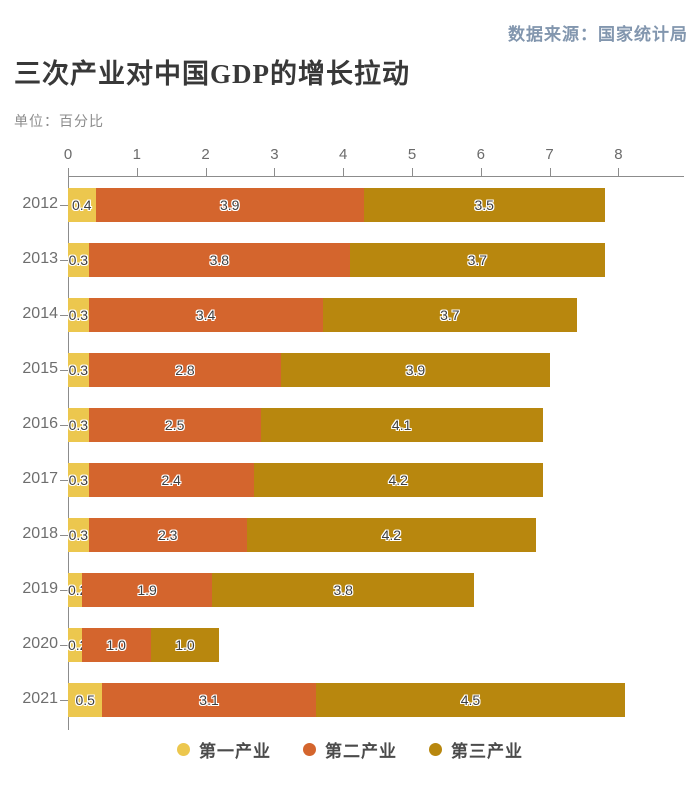 This screenshot has height=800, width=700. I want to click on year-label: 2020, so click(40, 643).